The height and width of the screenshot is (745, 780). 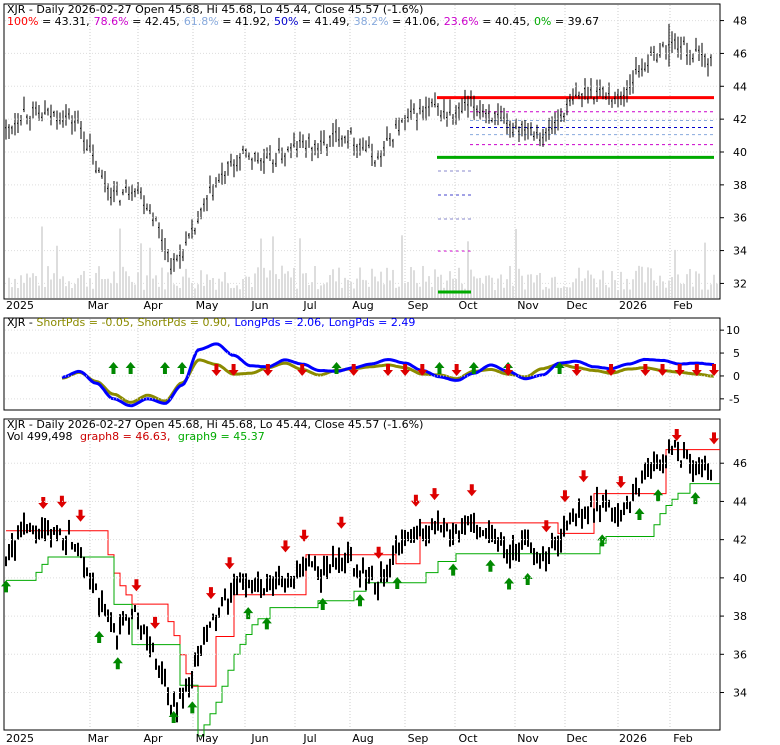 What do you see at coordinates (504, 21) in the screenshot?
I see `fib-level-value: = 40.45,` at bounding box center [504, 21].